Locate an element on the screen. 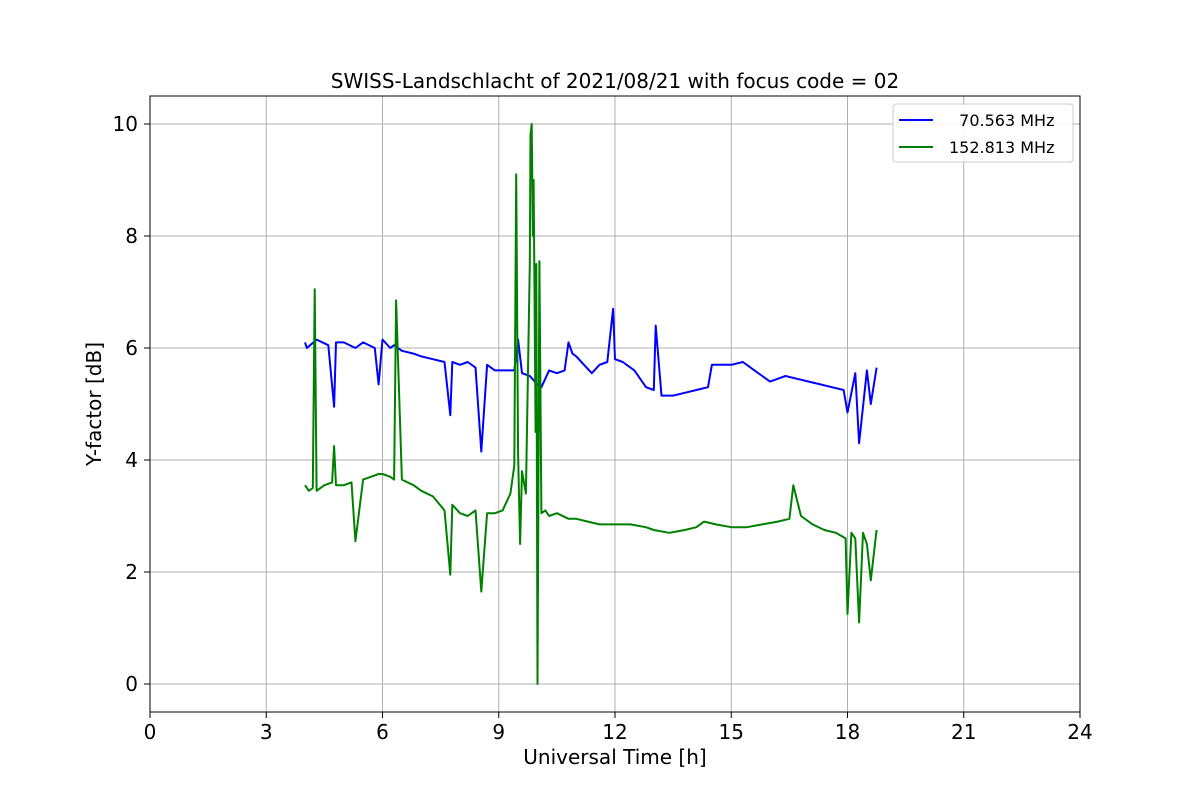 The width and height of the screenshot is (1200, 800). legend-label-0: 70.563 MHz is located at coordinates (1001, 120).